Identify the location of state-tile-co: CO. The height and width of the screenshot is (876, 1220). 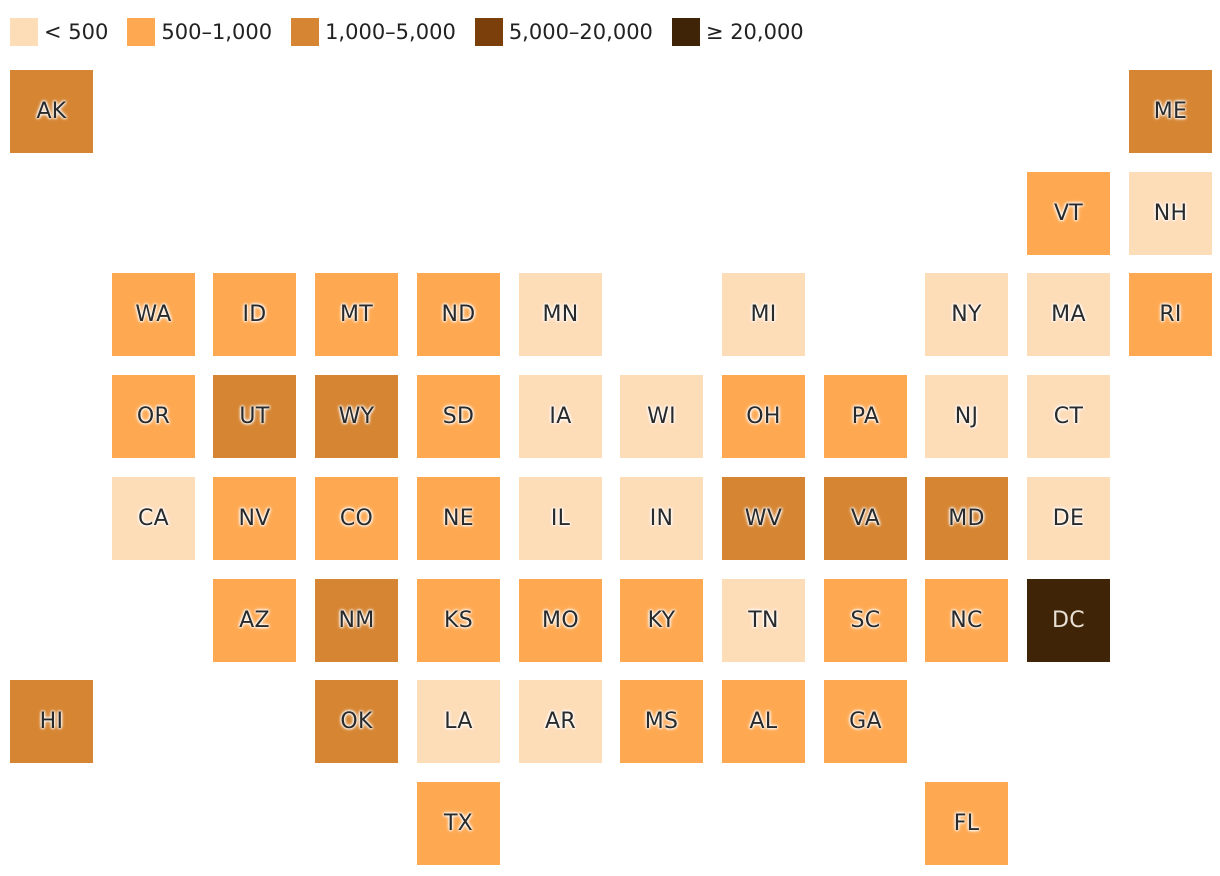
(356, 518).